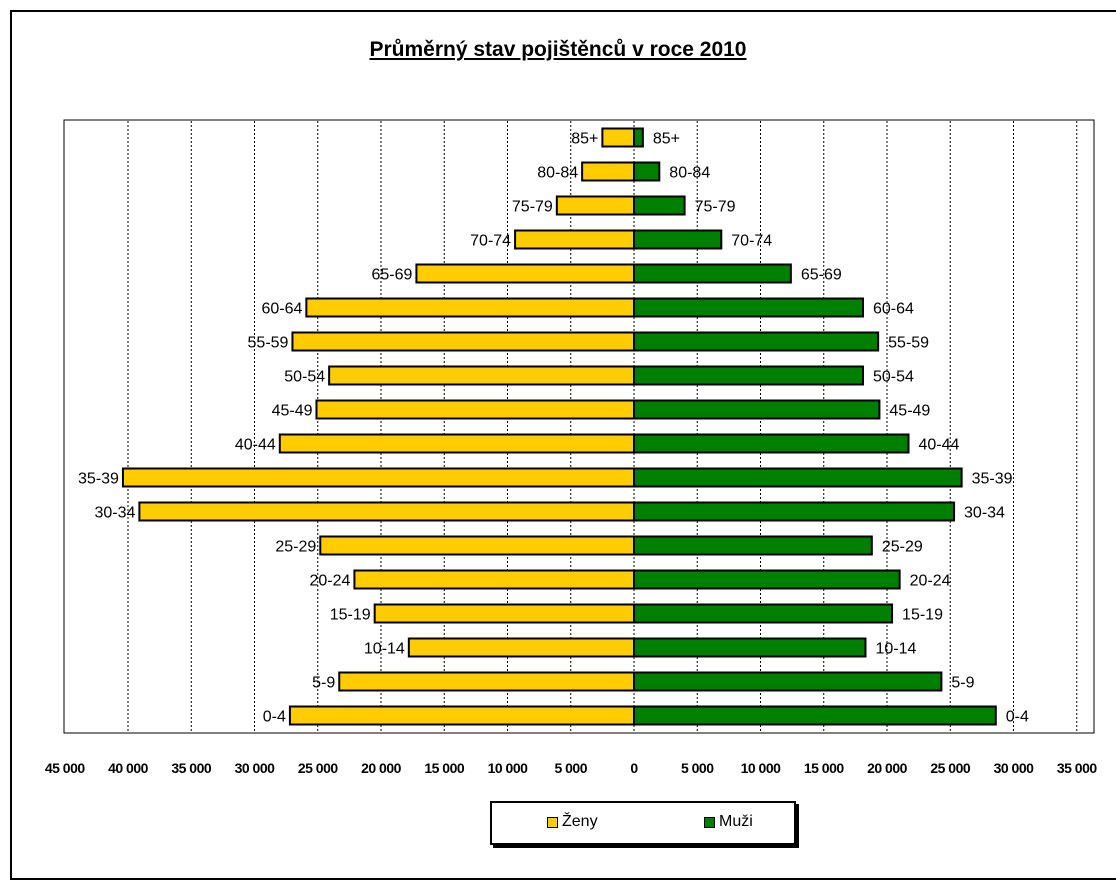 The image size is (1116, 880). What do you see at coordinates (384, 649) in the screenshot?
I see `category-label-left: 10-14` at bounding box center [384, 649].